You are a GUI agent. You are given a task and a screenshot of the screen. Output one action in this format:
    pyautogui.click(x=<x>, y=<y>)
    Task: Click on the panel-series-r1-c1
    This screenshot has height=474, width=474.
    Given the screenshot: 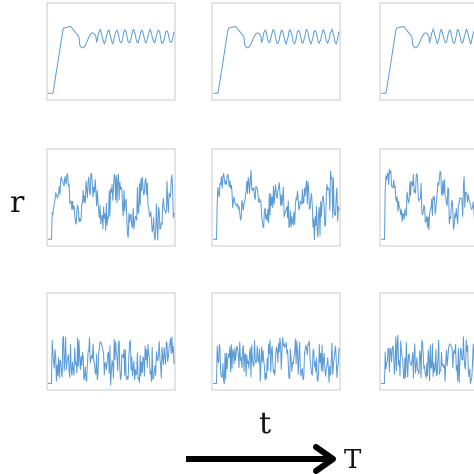 What is the action you would take?
    pyautogui.click(x=276, y=205)
    